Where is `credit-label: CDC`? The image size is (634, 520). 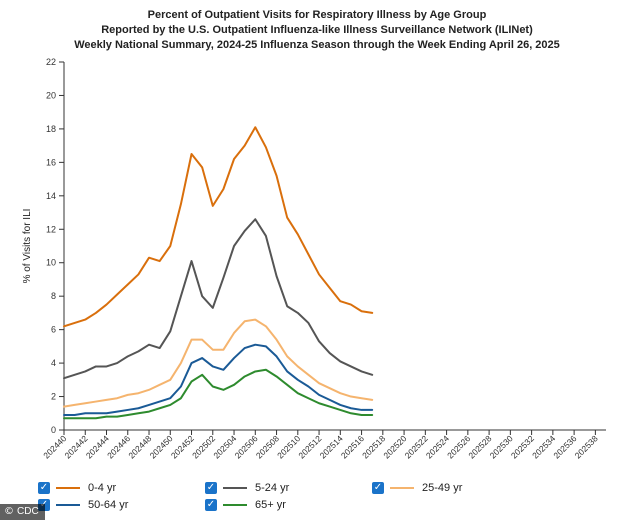
credit-label: CDC is located at coordinates (28, 511).